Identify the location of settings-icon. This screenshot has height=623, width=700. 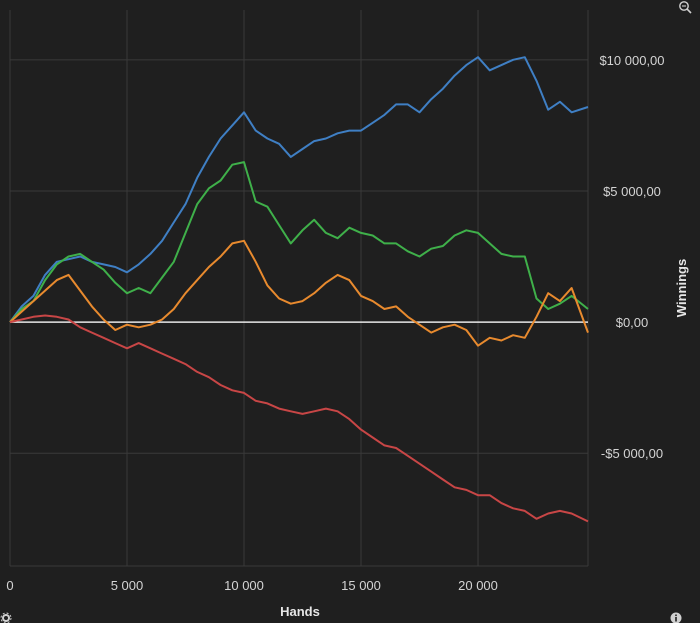
(6, 617).